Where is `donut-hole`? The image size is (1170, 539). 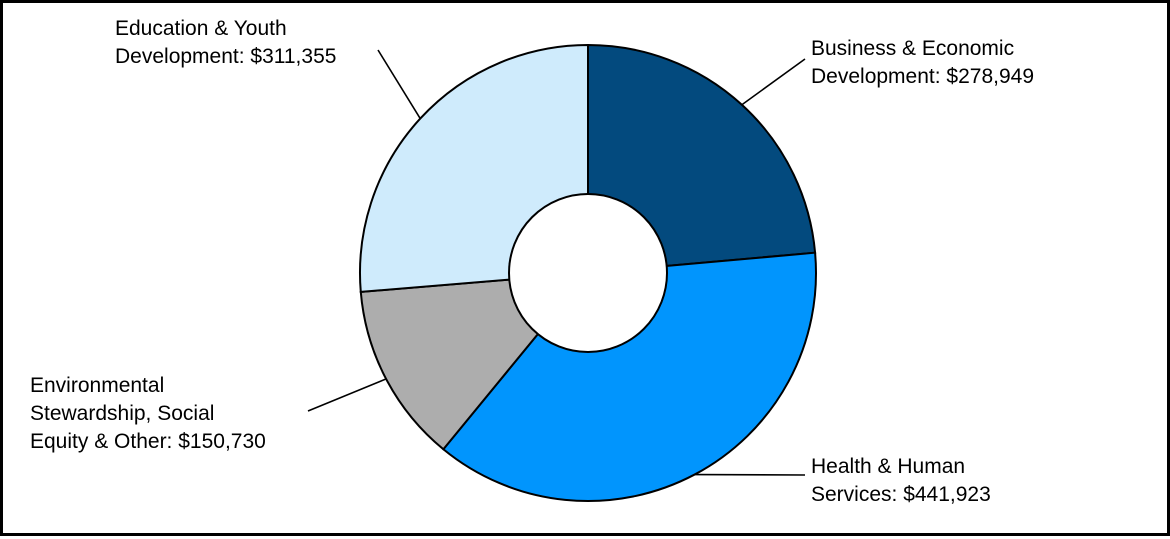 donut-hole is located at coordinates (588, 273).